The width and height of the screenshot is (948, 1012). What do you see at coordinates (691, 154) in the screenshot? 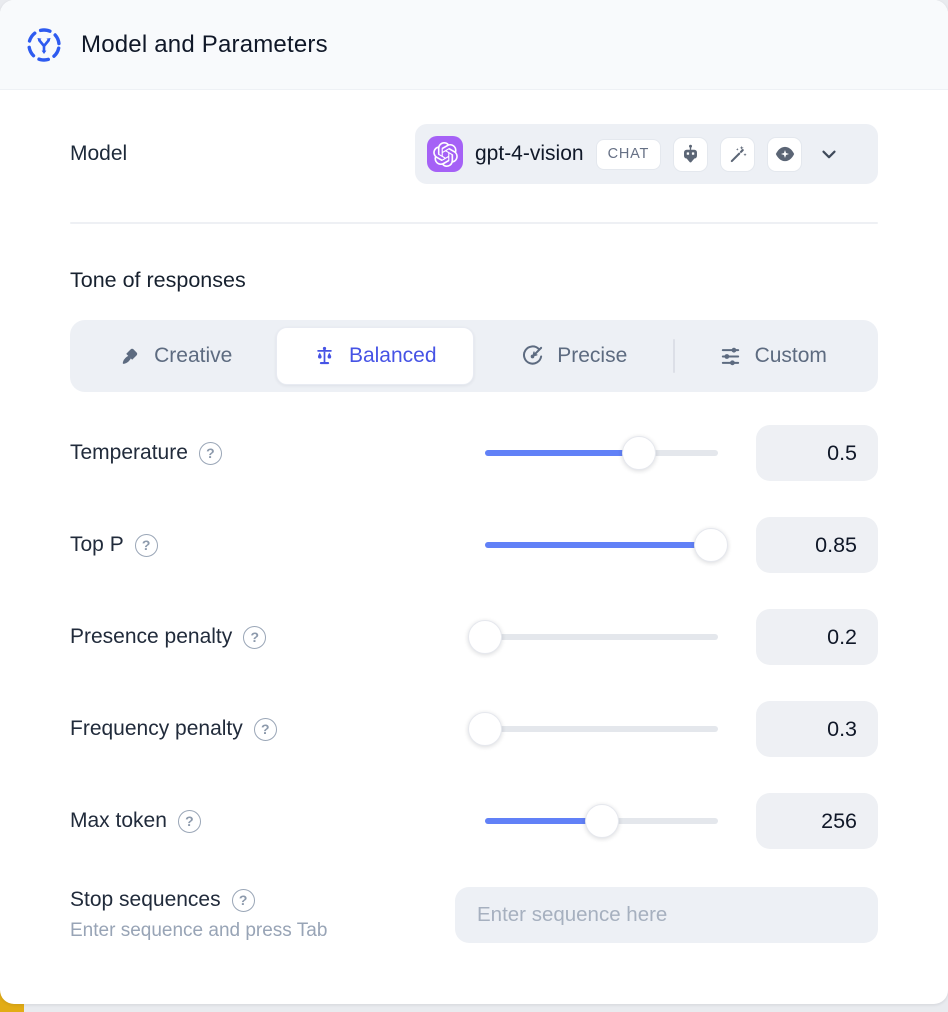
I see `robot-icon` at bounding box center [691, 154].